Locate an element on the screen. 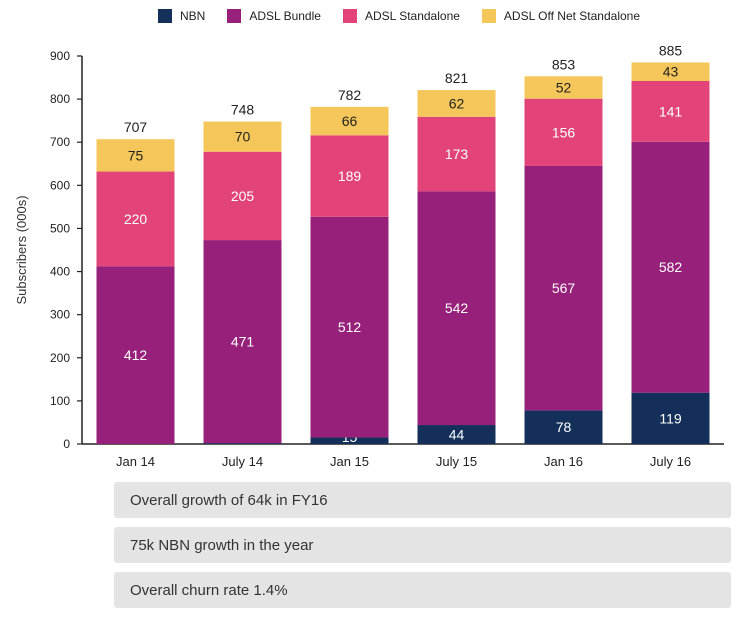 Image resolution: width=748 pixels, height=621 pixels. legend-swatch-nbn is located at coordinates (165, 16).